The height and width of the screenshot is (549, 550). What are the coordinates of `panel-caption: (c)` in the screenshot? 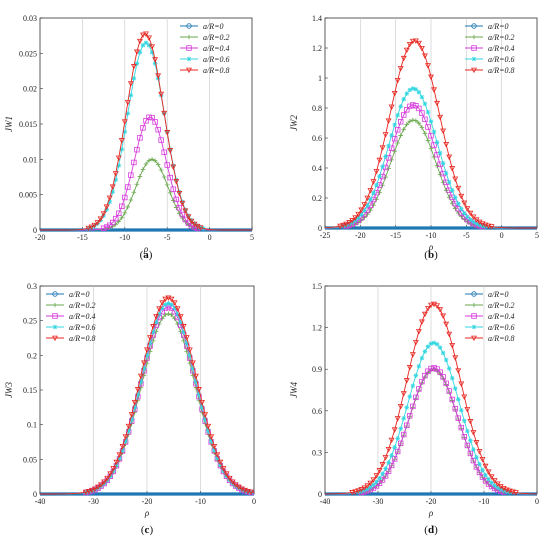 It's located at (147, 530).